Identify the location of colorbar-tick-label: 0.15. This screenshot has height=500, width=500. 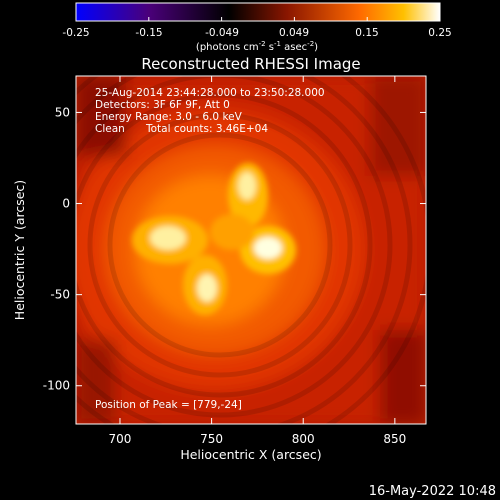
(366, 33).